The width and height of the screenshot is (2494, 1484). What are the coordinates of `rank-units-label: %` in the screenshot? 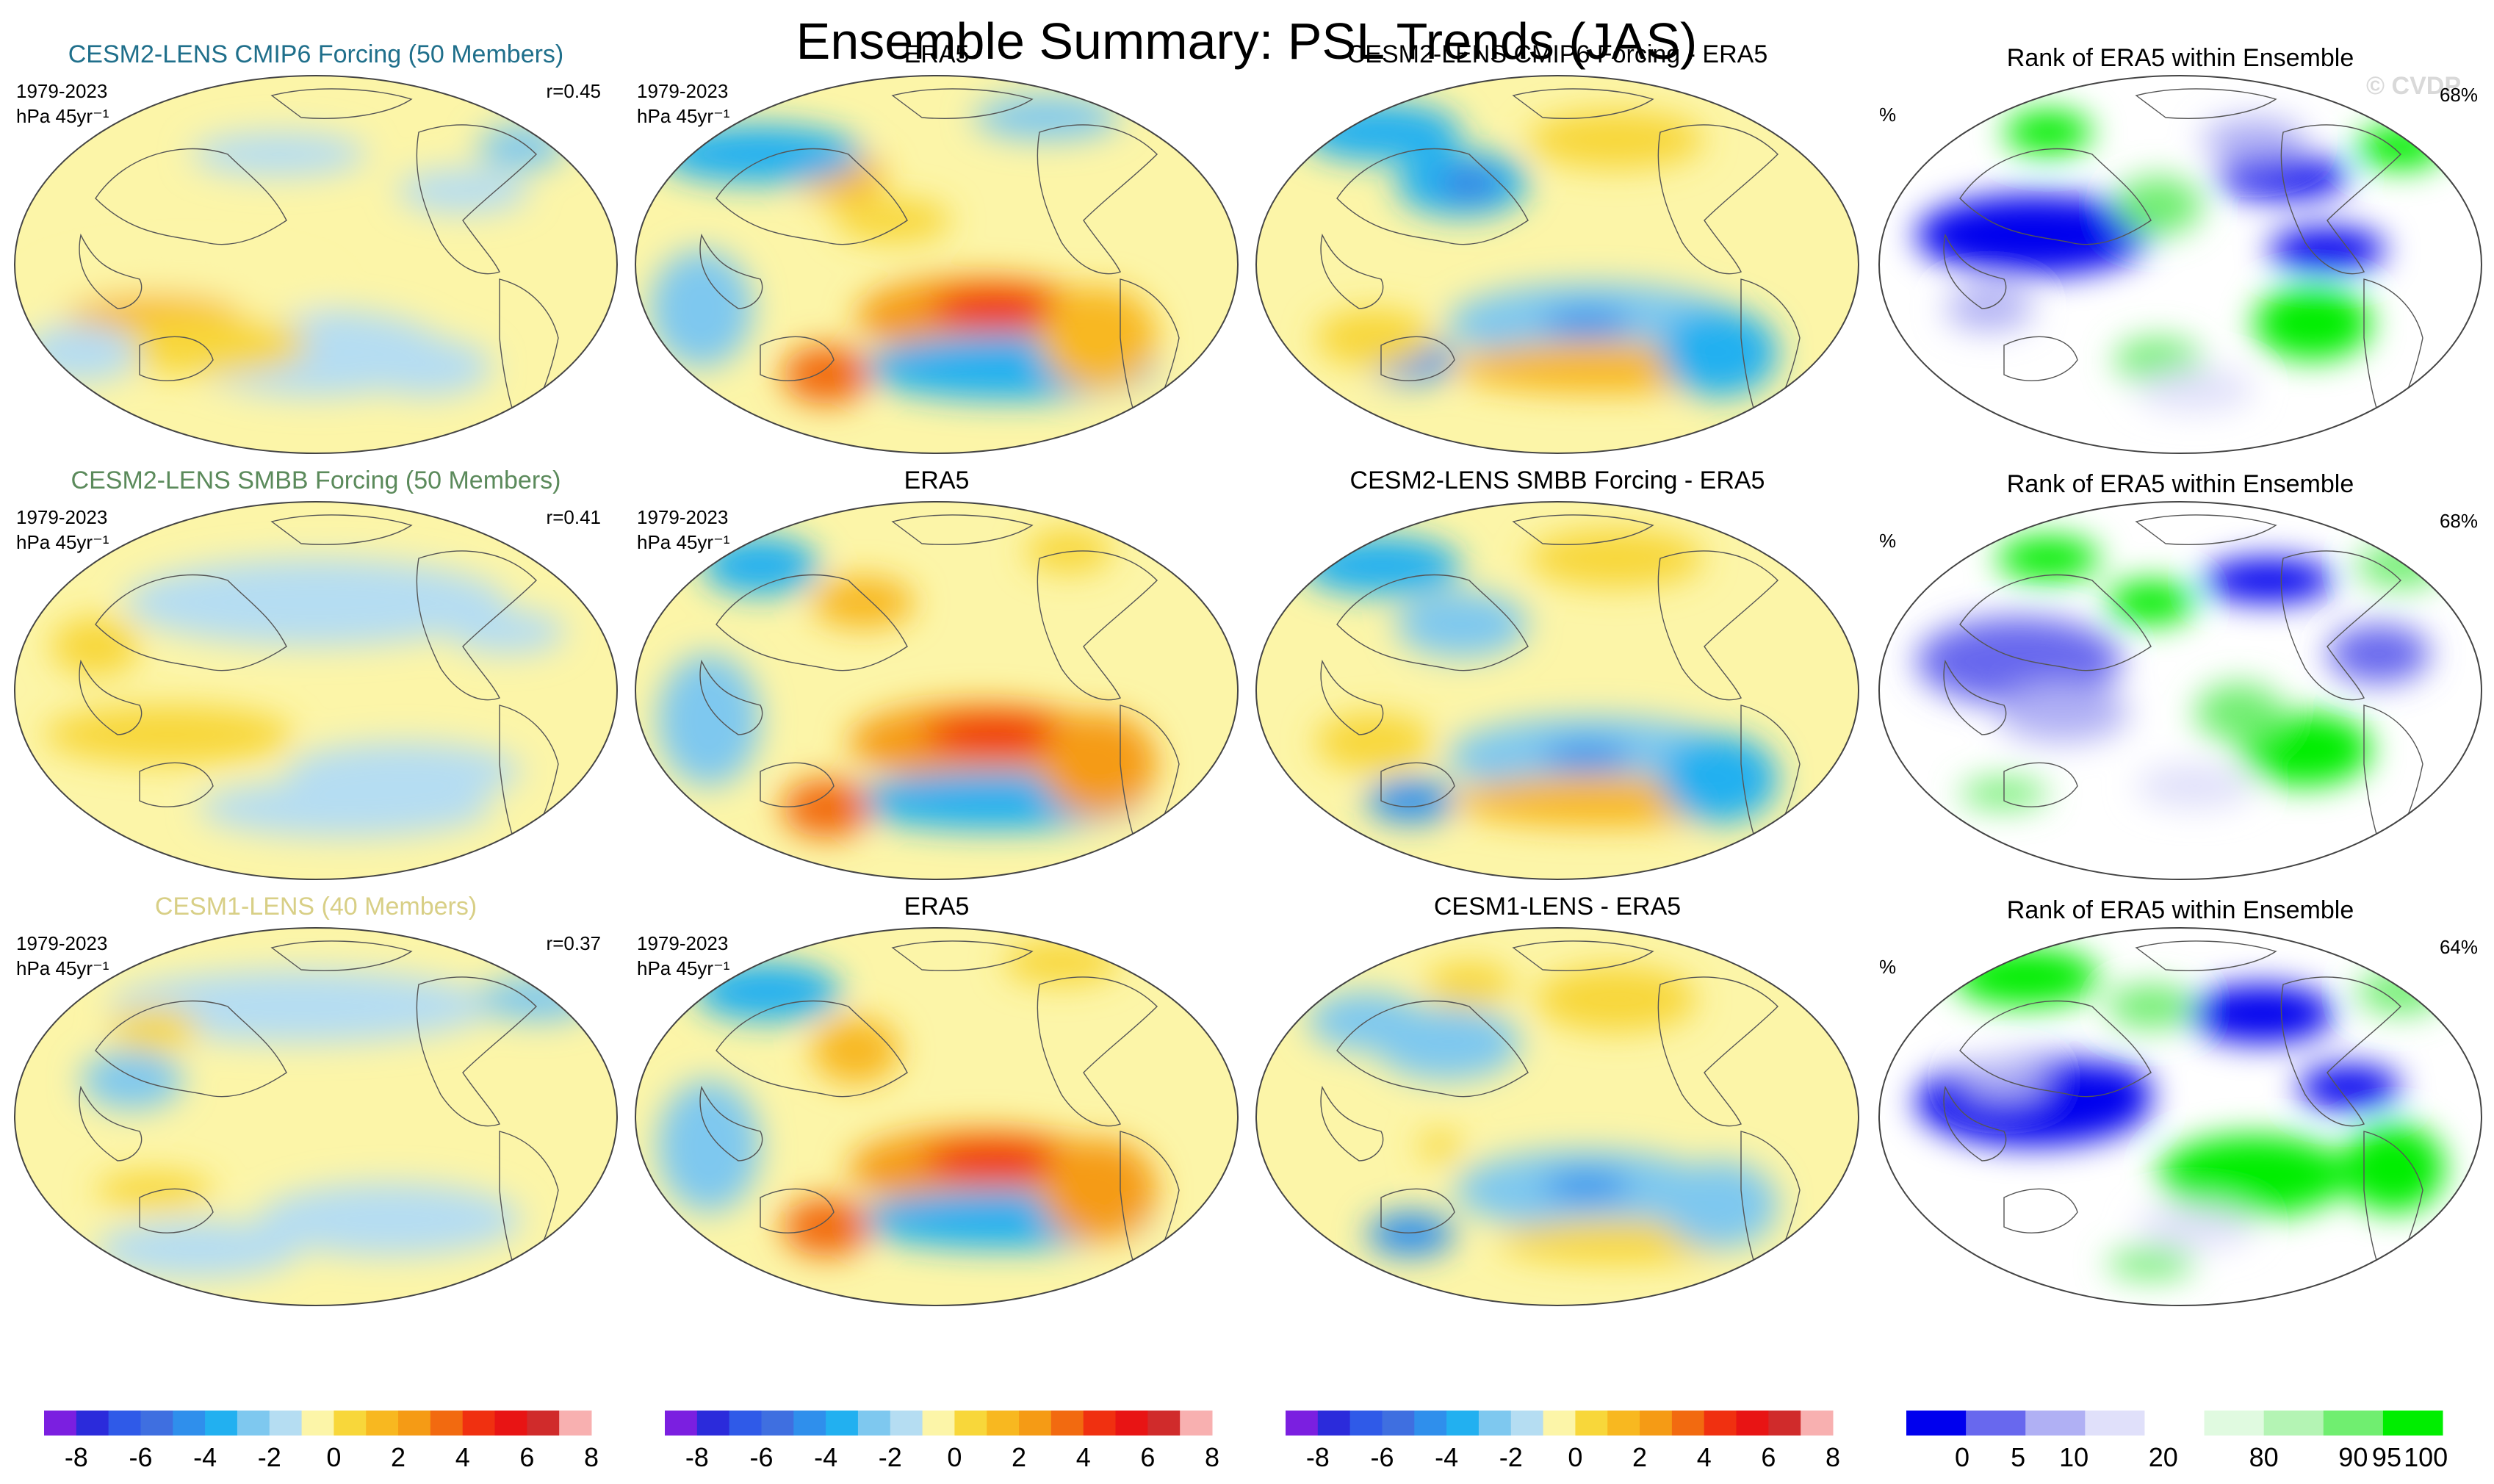 It's located at (1887, 541).